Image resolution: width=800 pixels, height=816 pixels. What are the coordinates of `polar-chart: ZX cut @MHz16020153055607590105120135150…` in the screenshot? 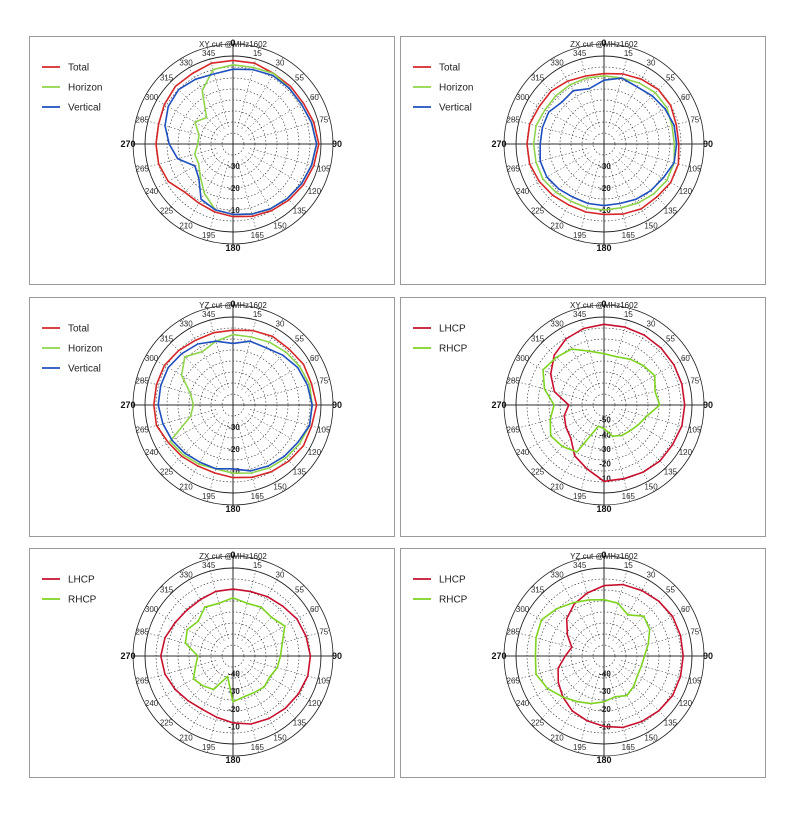 It's located at (192, 657).